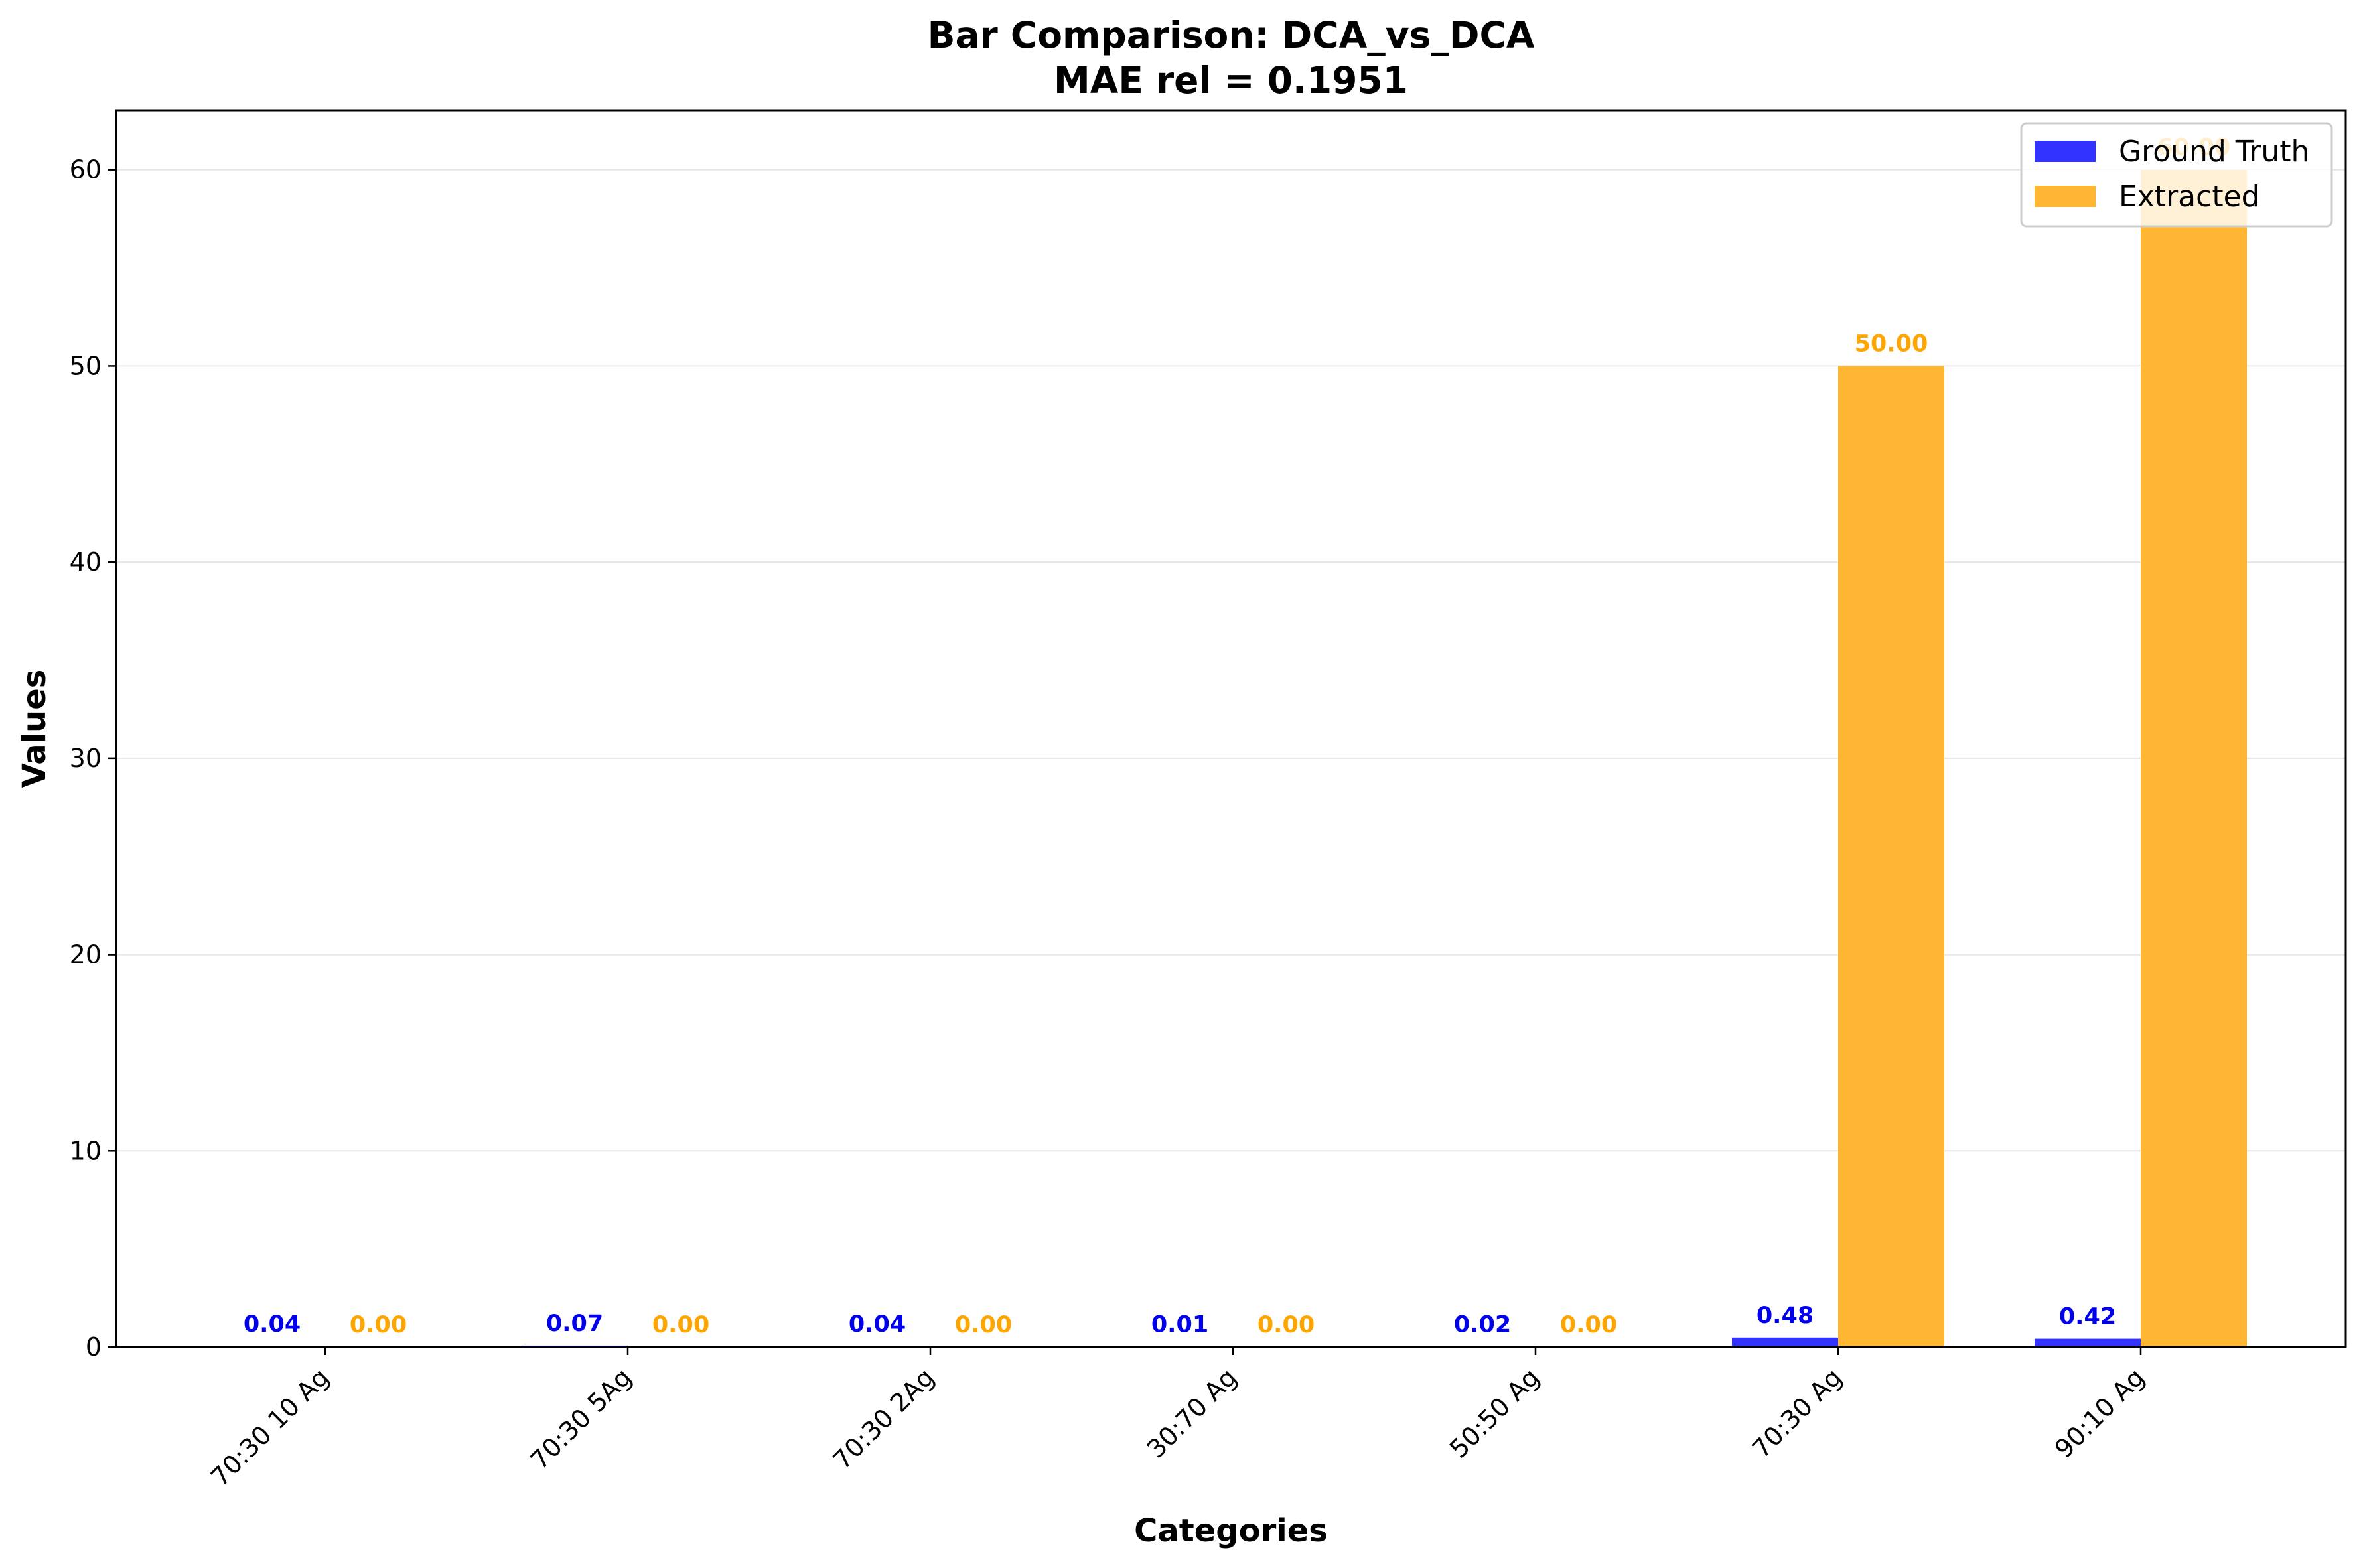 The width and height of the screenshot is (2365, 1568). I want to click on chart-subtitle: MAE rel = 0.1951, so click(1231, 80).